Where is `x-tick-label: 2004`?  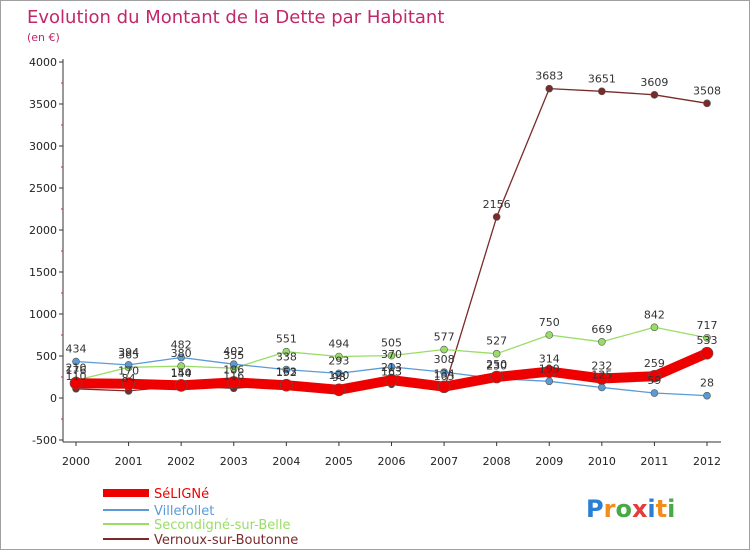 x-tick-label: 2004 is located at coordinates (286, 461).